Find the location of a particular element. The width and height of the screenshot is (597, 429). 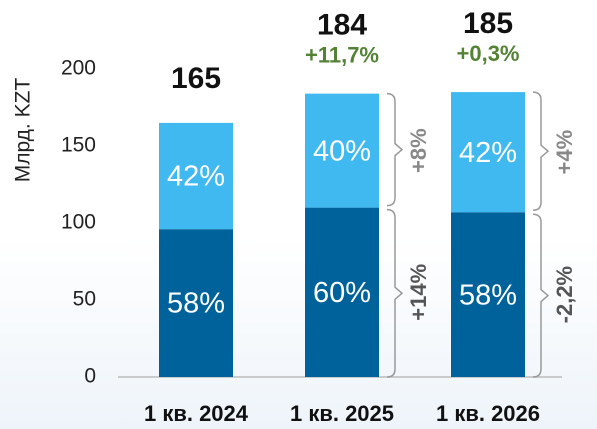

share-label: 60% is located at coordinates (342, 293).